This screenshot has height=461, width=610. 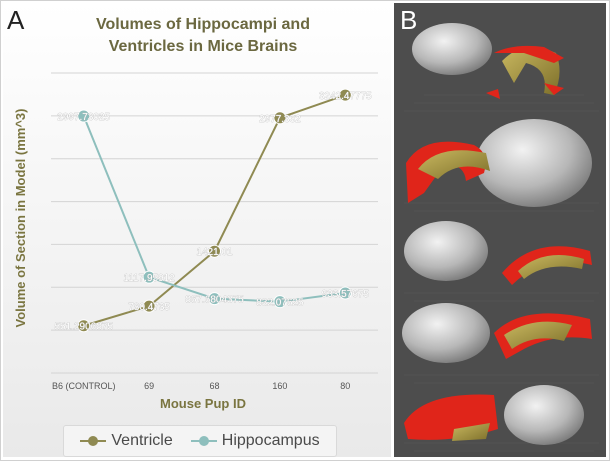 I want to click on legend-item-hippocampus: Hippocampus, so click(x=255, y=441).